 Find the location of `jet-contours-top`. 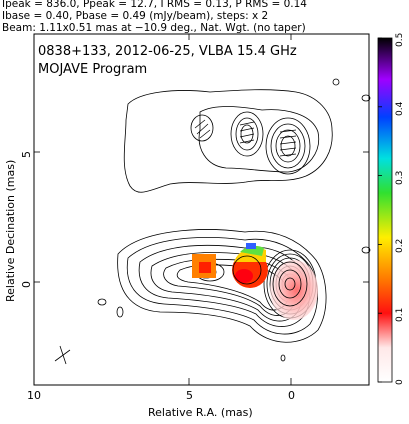

jet-contours-top is located at coordinates (270, 281).